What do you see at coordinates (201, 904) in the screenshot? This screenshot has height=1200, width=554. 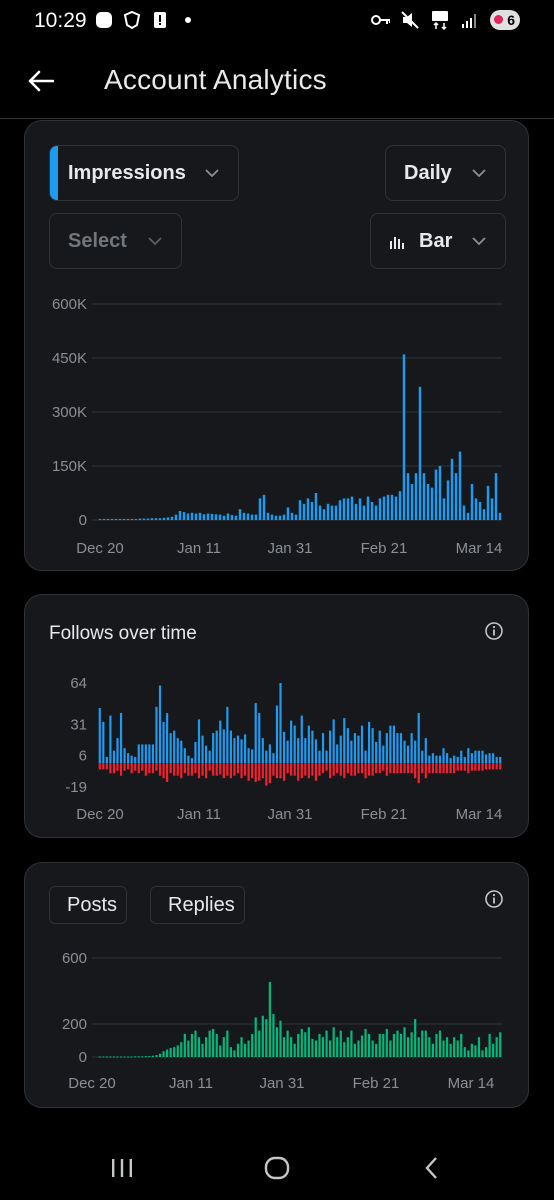 I see `legend-replies-label: Replies` at bounding box center [201, 904].